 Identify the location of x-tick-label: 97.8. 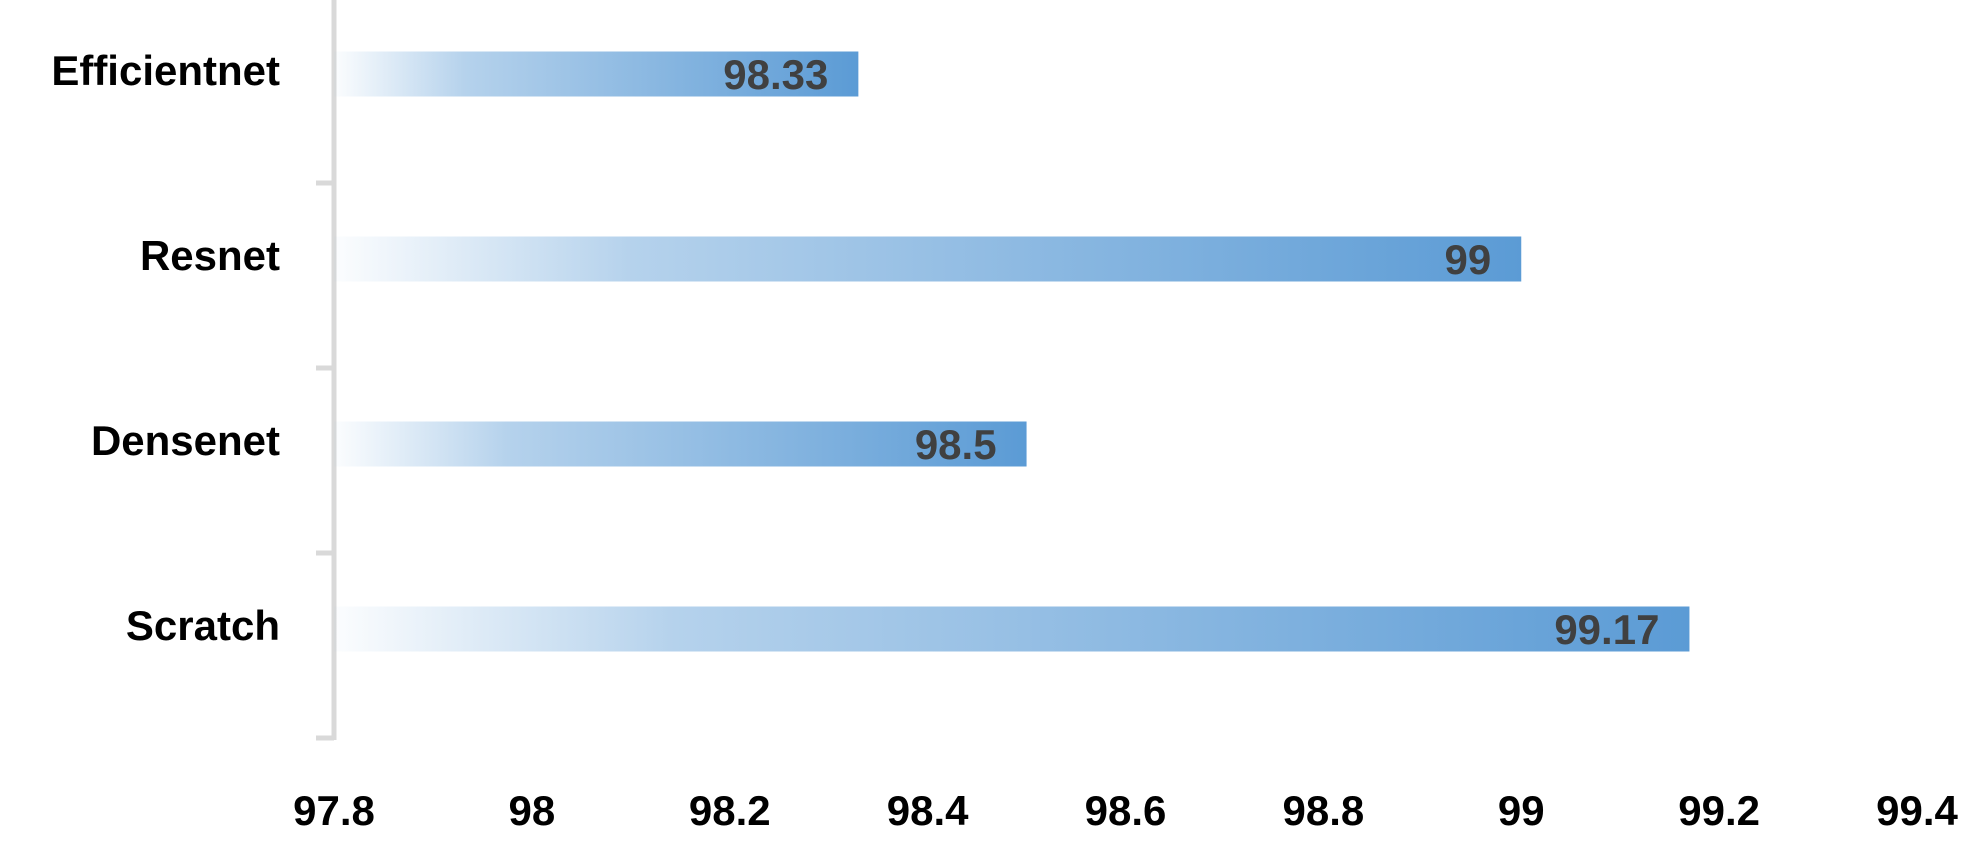
(334, 810).